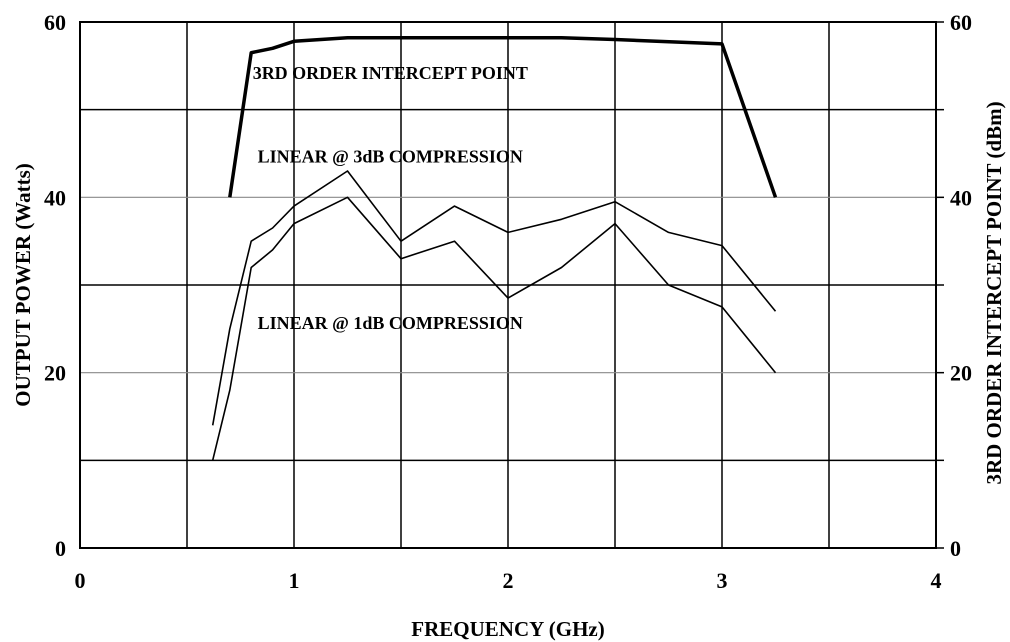  What do you see at coordinates (55, 197) in the screenshot?
I see `y-tick-label: 40` at bounding box center [55, 197].